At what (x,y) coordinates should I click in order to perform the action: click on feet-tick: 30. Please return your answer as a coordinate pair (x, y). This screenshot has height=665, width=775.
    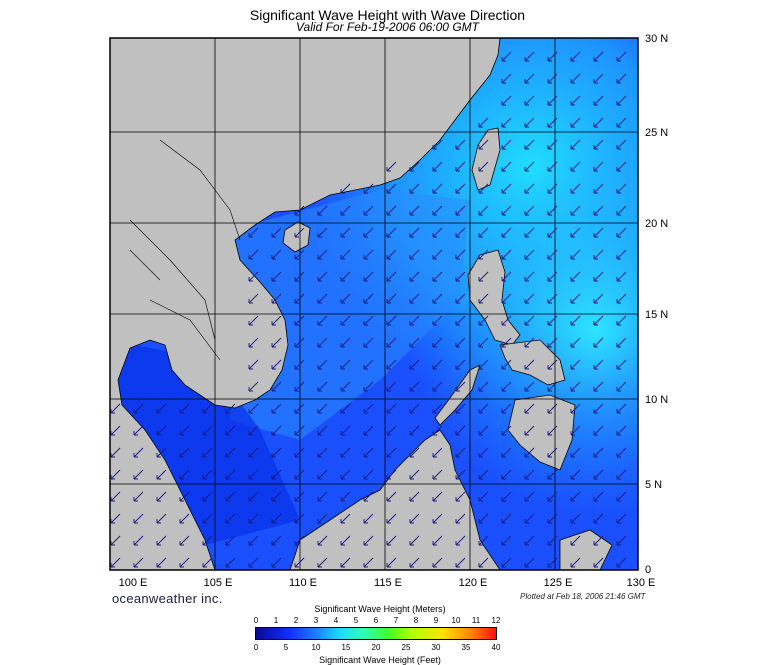
    Looking at the image, I should click on (436, 647).